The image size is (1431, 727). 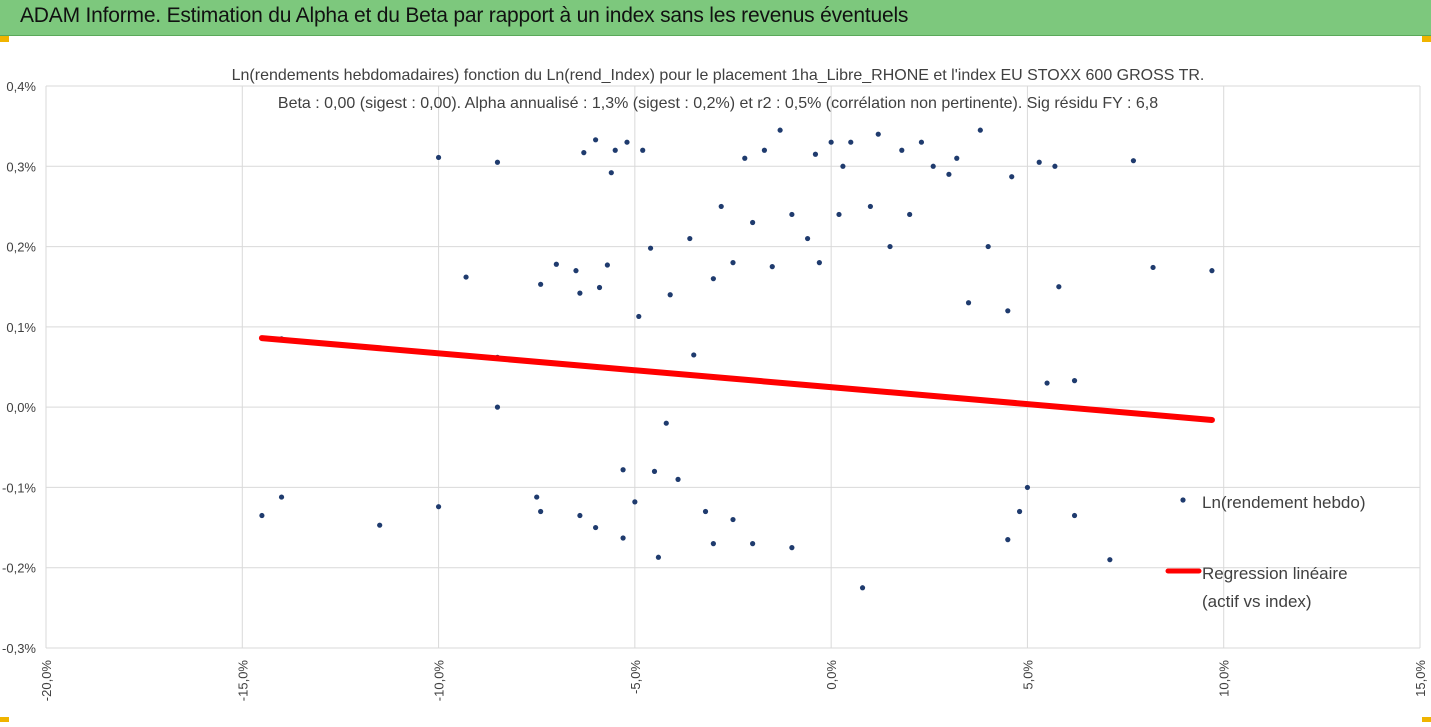 What do you see at coordinates (439, 681) in the screenshot?
I see `x-tick-label: -10,0%` at bounding box center [439, 681].